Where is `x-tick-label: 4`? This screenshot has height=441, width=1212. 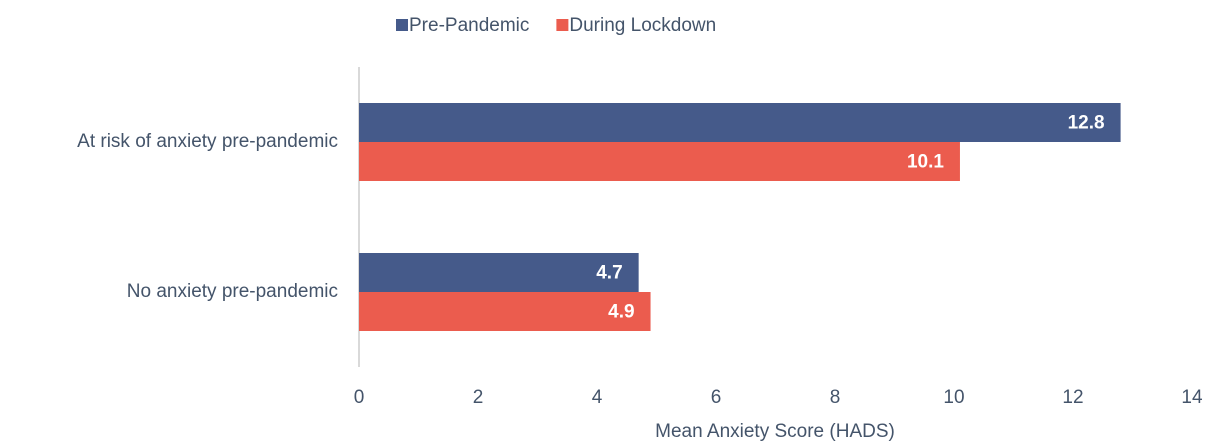 x-tick-label: 4 is located at coordinates (597, 397).